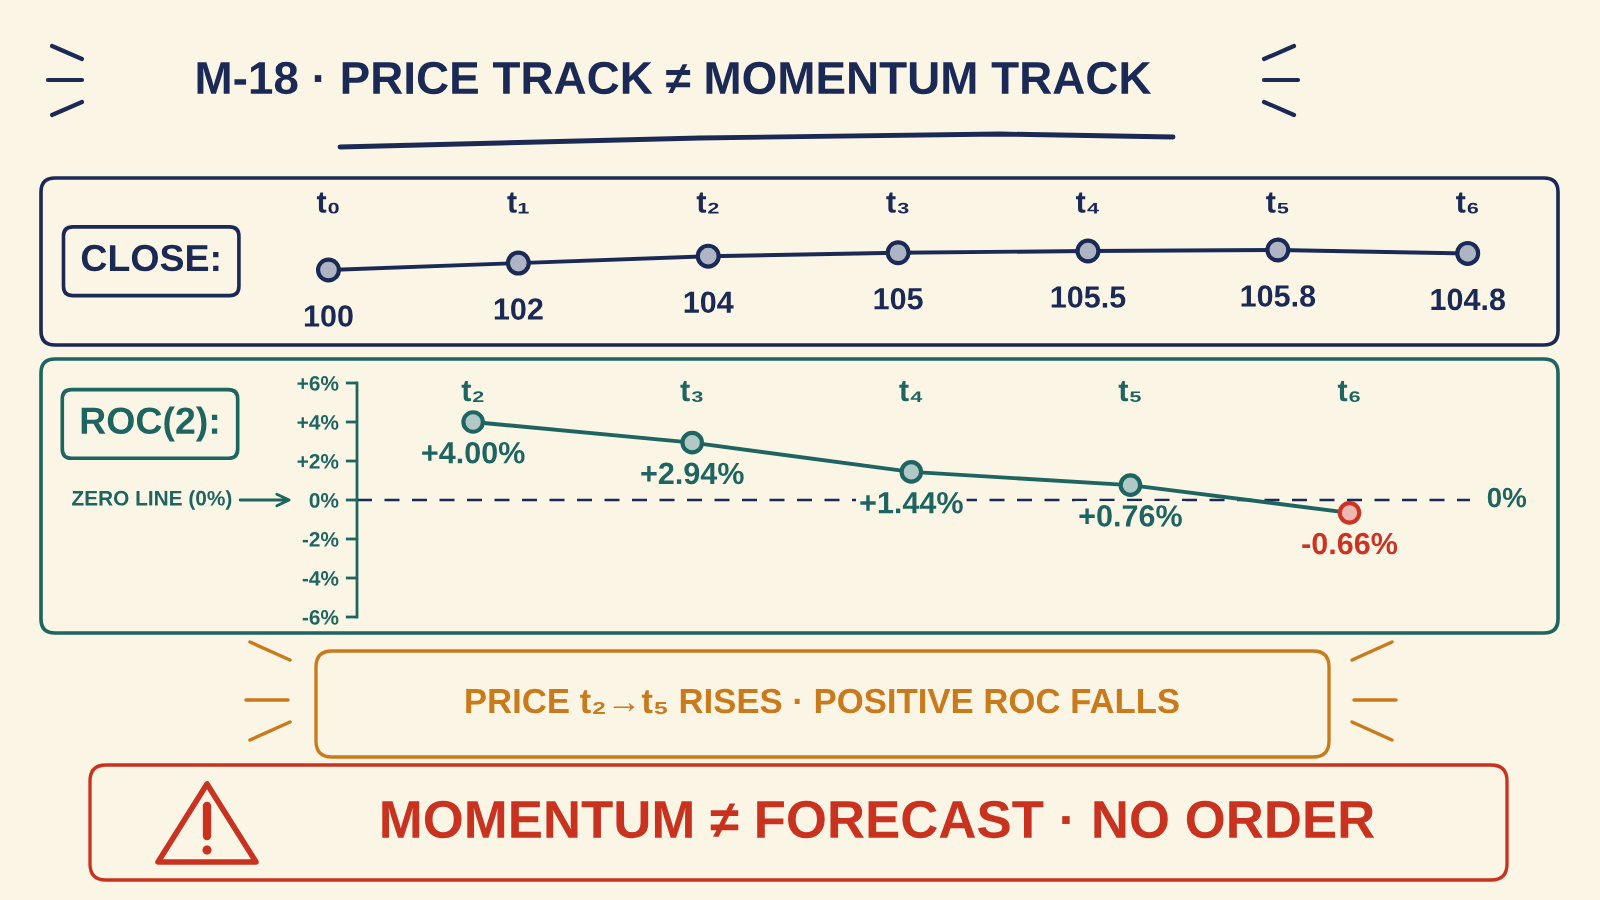  What do you see at coordinates (473, 452) in the screenshot?
I see `data-label: +4.00%` at bounding box center [473, 452].